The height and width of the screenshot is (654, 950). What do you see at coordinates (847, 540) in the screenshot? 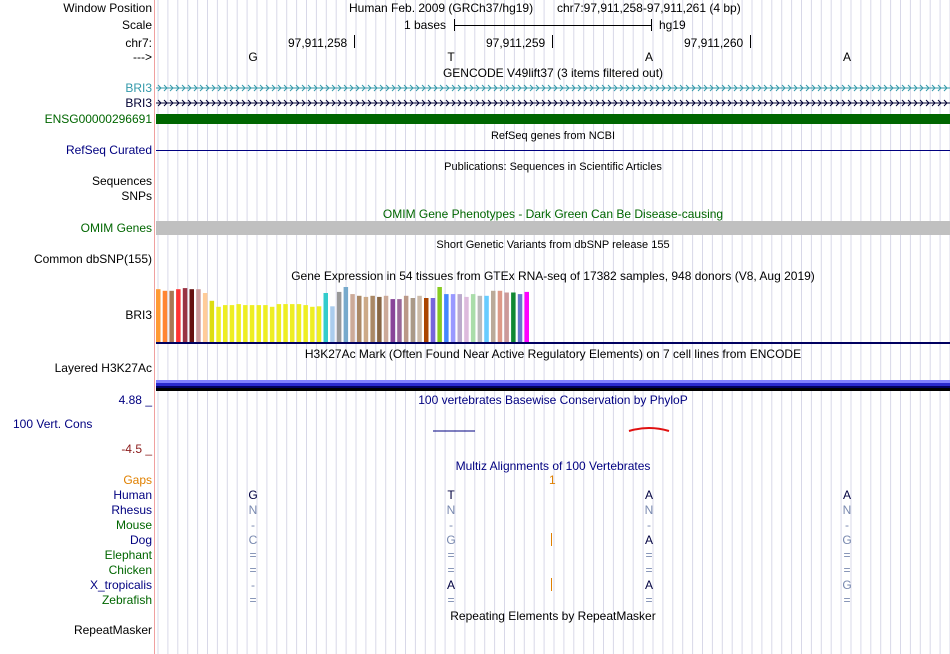
I see `aligned-base: G` at bounding box center [847, 540].